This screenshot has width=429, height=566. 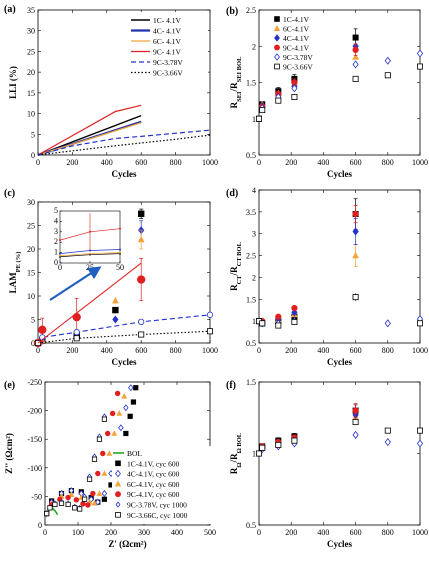 I want to click on legend-label: 9C-4.1V, cyc 600, so click(x=153, y=494).